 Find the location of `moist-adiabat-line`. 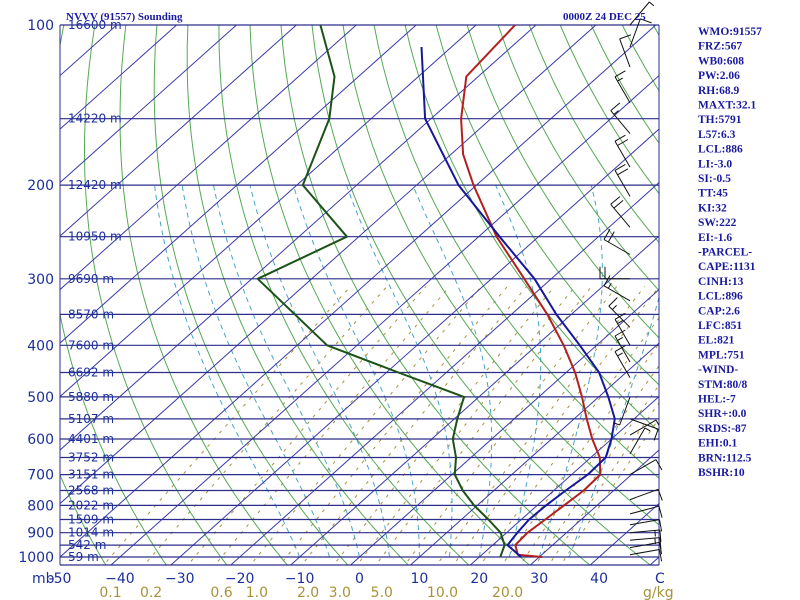

moist-adiabat-line is located at coordinates (227, 371).